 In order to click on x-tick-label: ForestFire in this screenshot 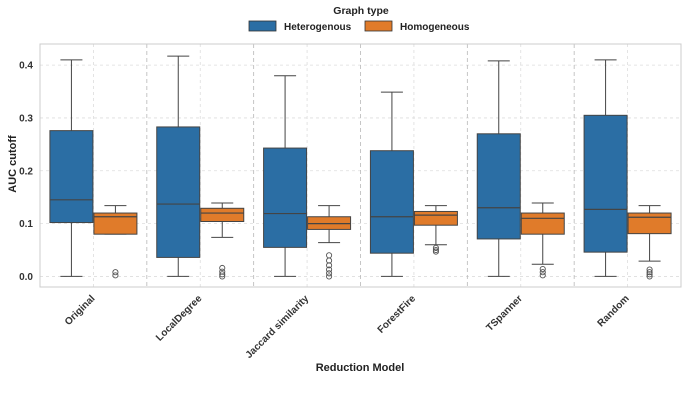, I will do `click(397, 314)`.